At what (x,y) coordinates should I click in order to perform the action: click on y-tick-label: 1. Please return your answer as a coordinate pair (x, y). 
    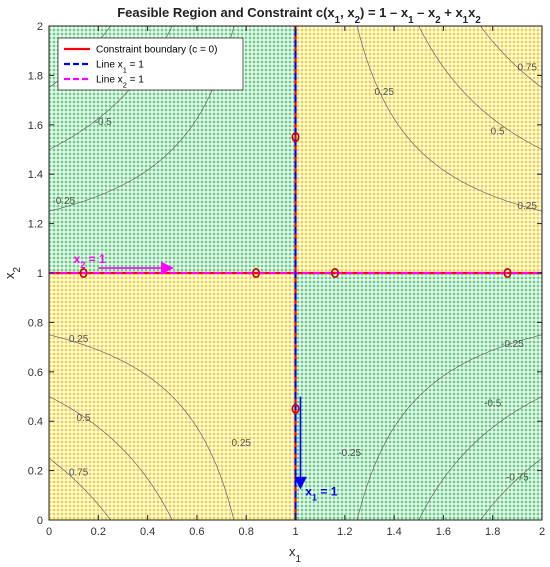
    Looking at the image, I should click on (40, 274).